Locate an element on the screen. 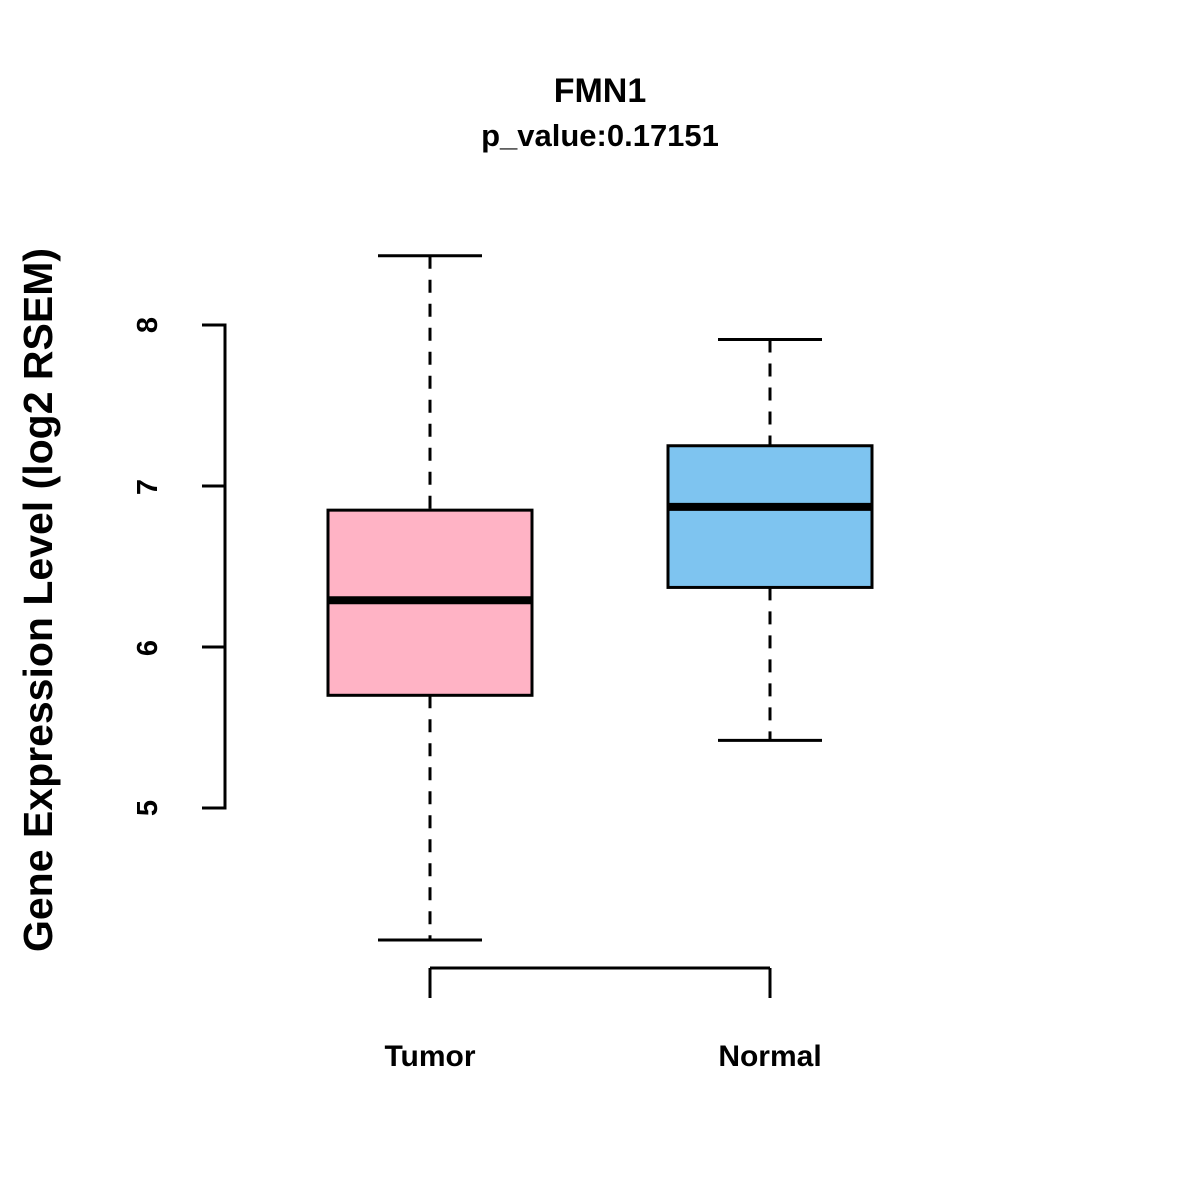 This screenshot has height=1200, width=1200. iqr-box-normal is located at coordinates (770, 516).